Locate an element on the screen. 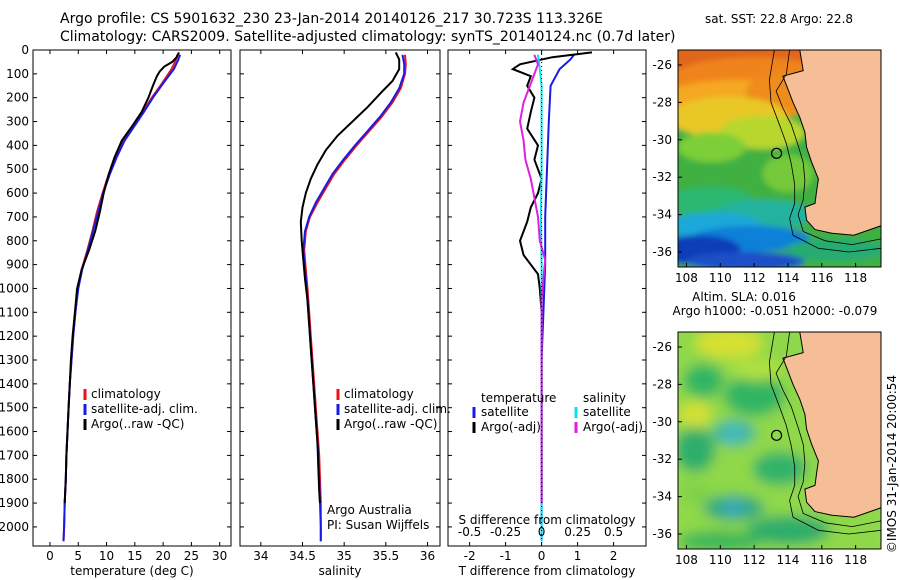  legend-entry: climatology is located at coordinates (126, 394).